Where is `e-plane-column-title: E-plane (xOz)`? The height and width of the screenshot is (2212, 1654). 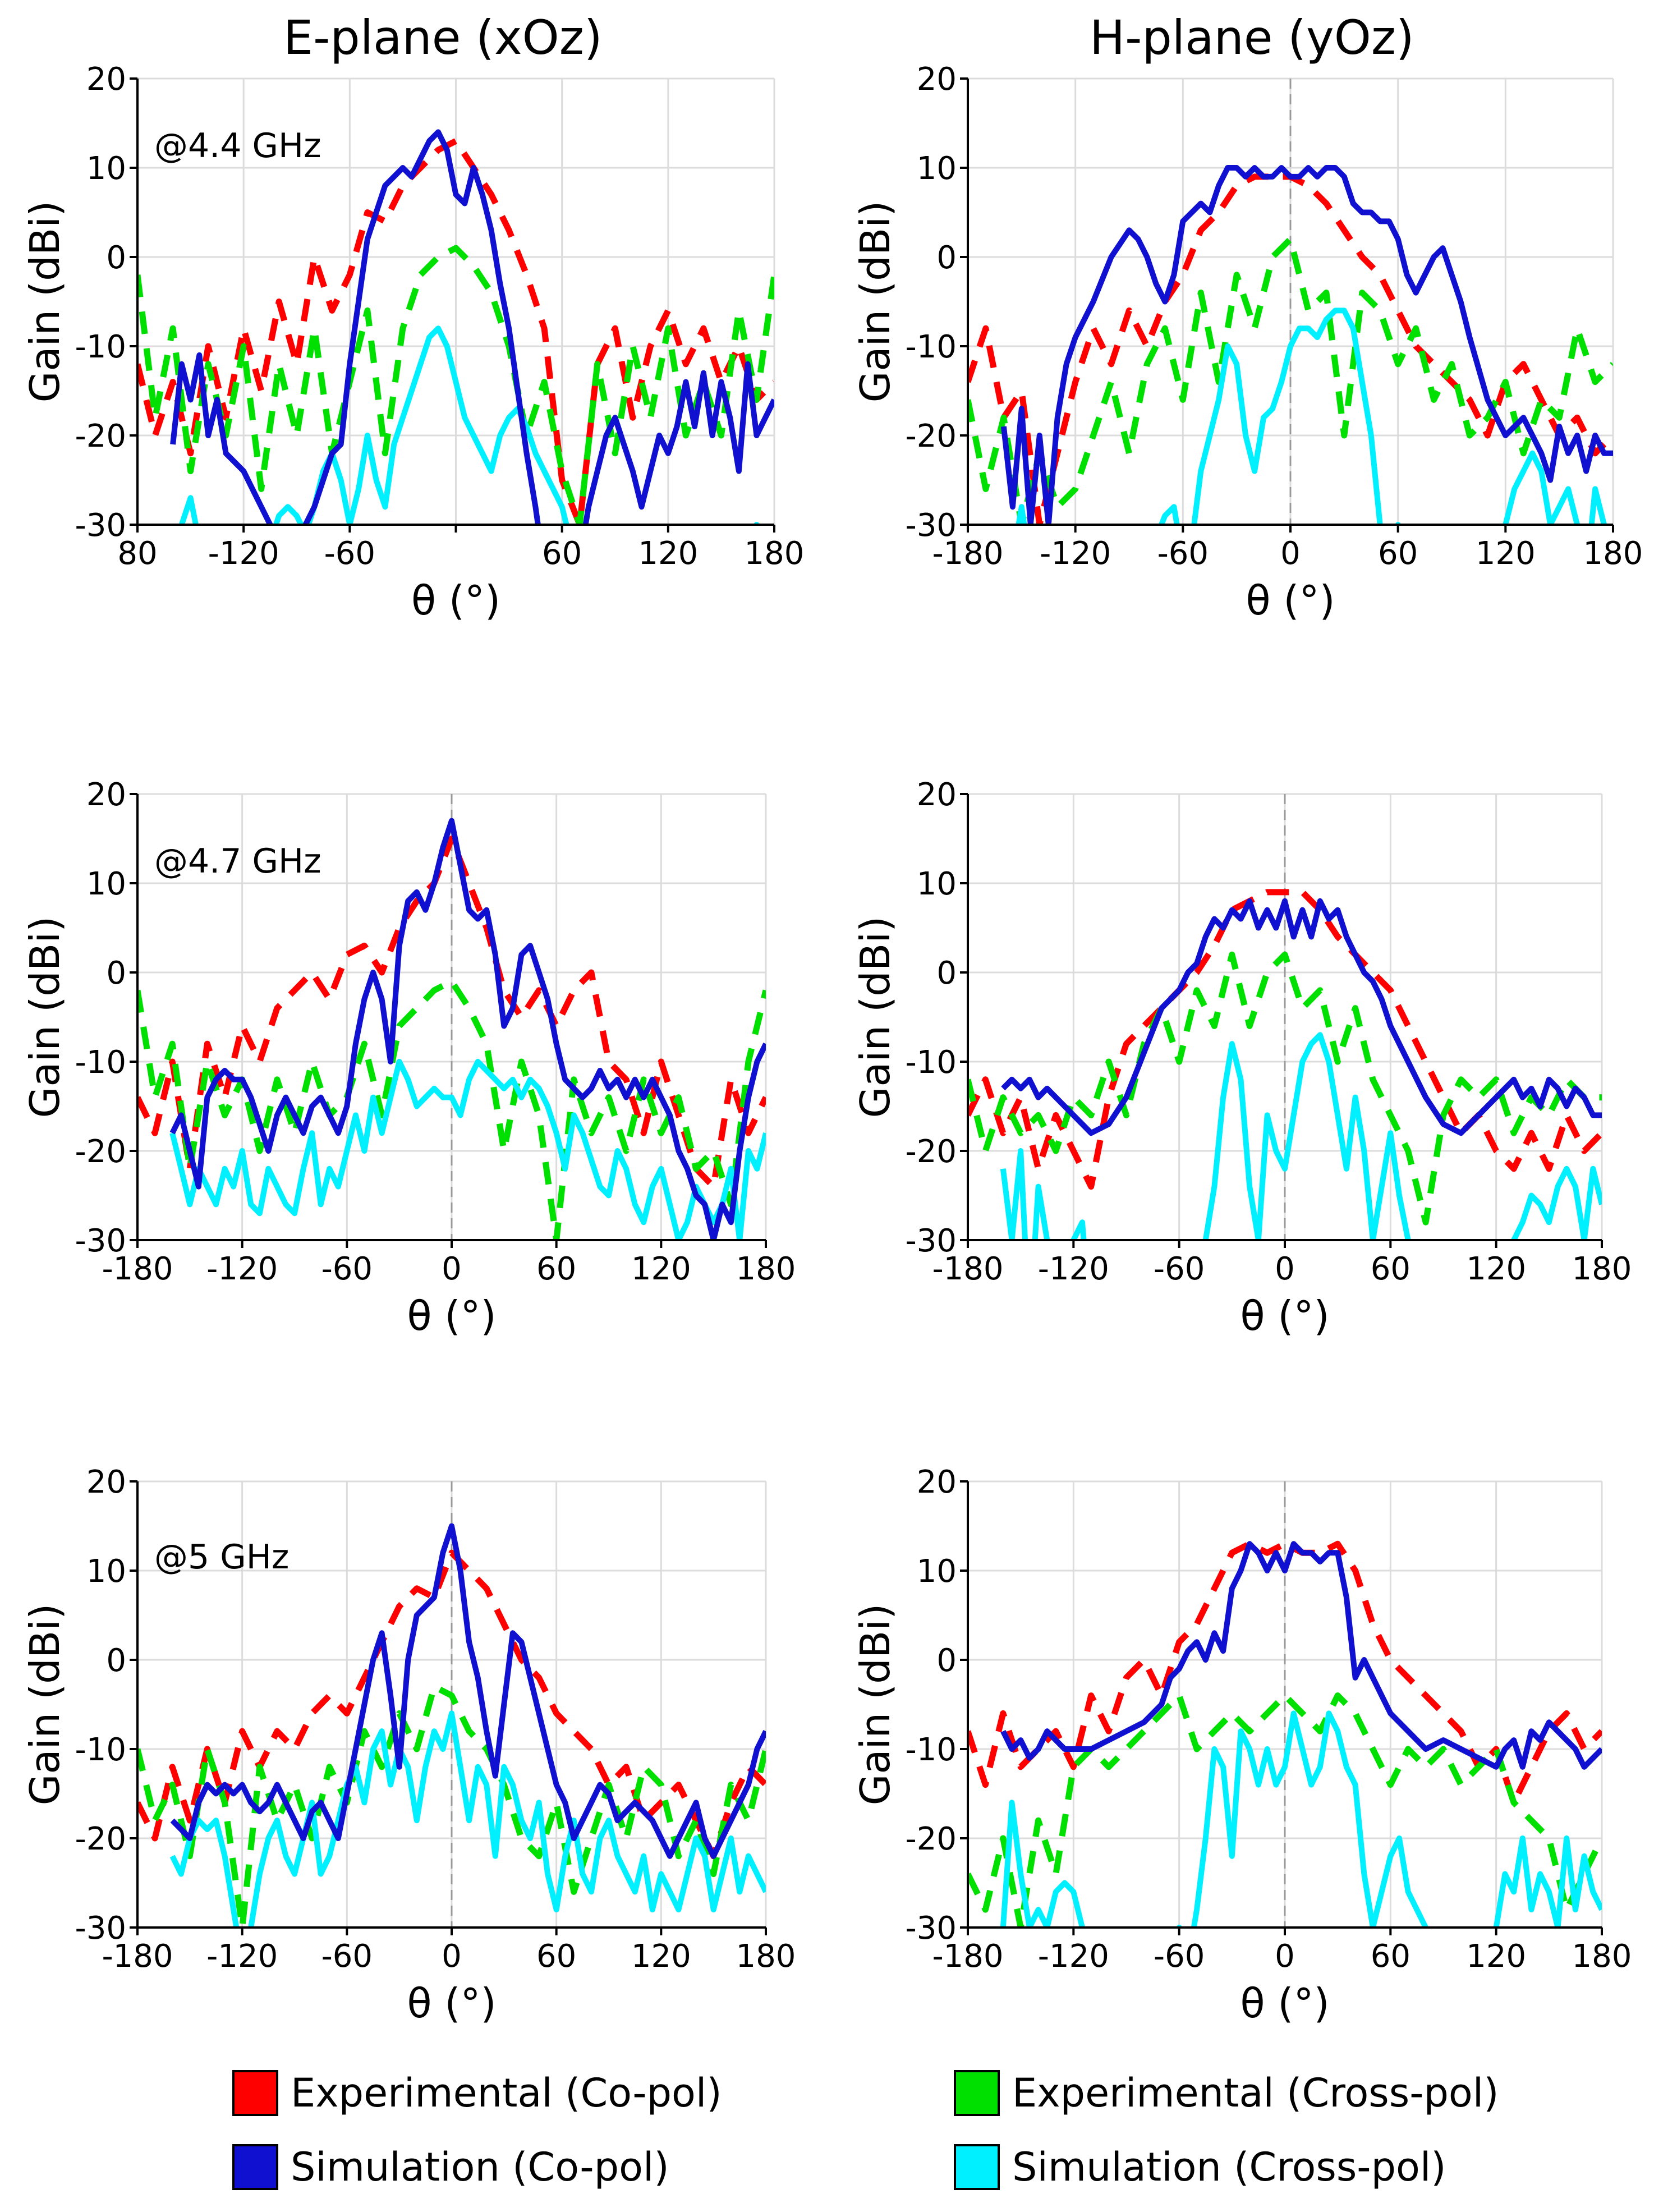
e-plane-column-title: E-plane (xOz) is located at coordinates (443, 37).